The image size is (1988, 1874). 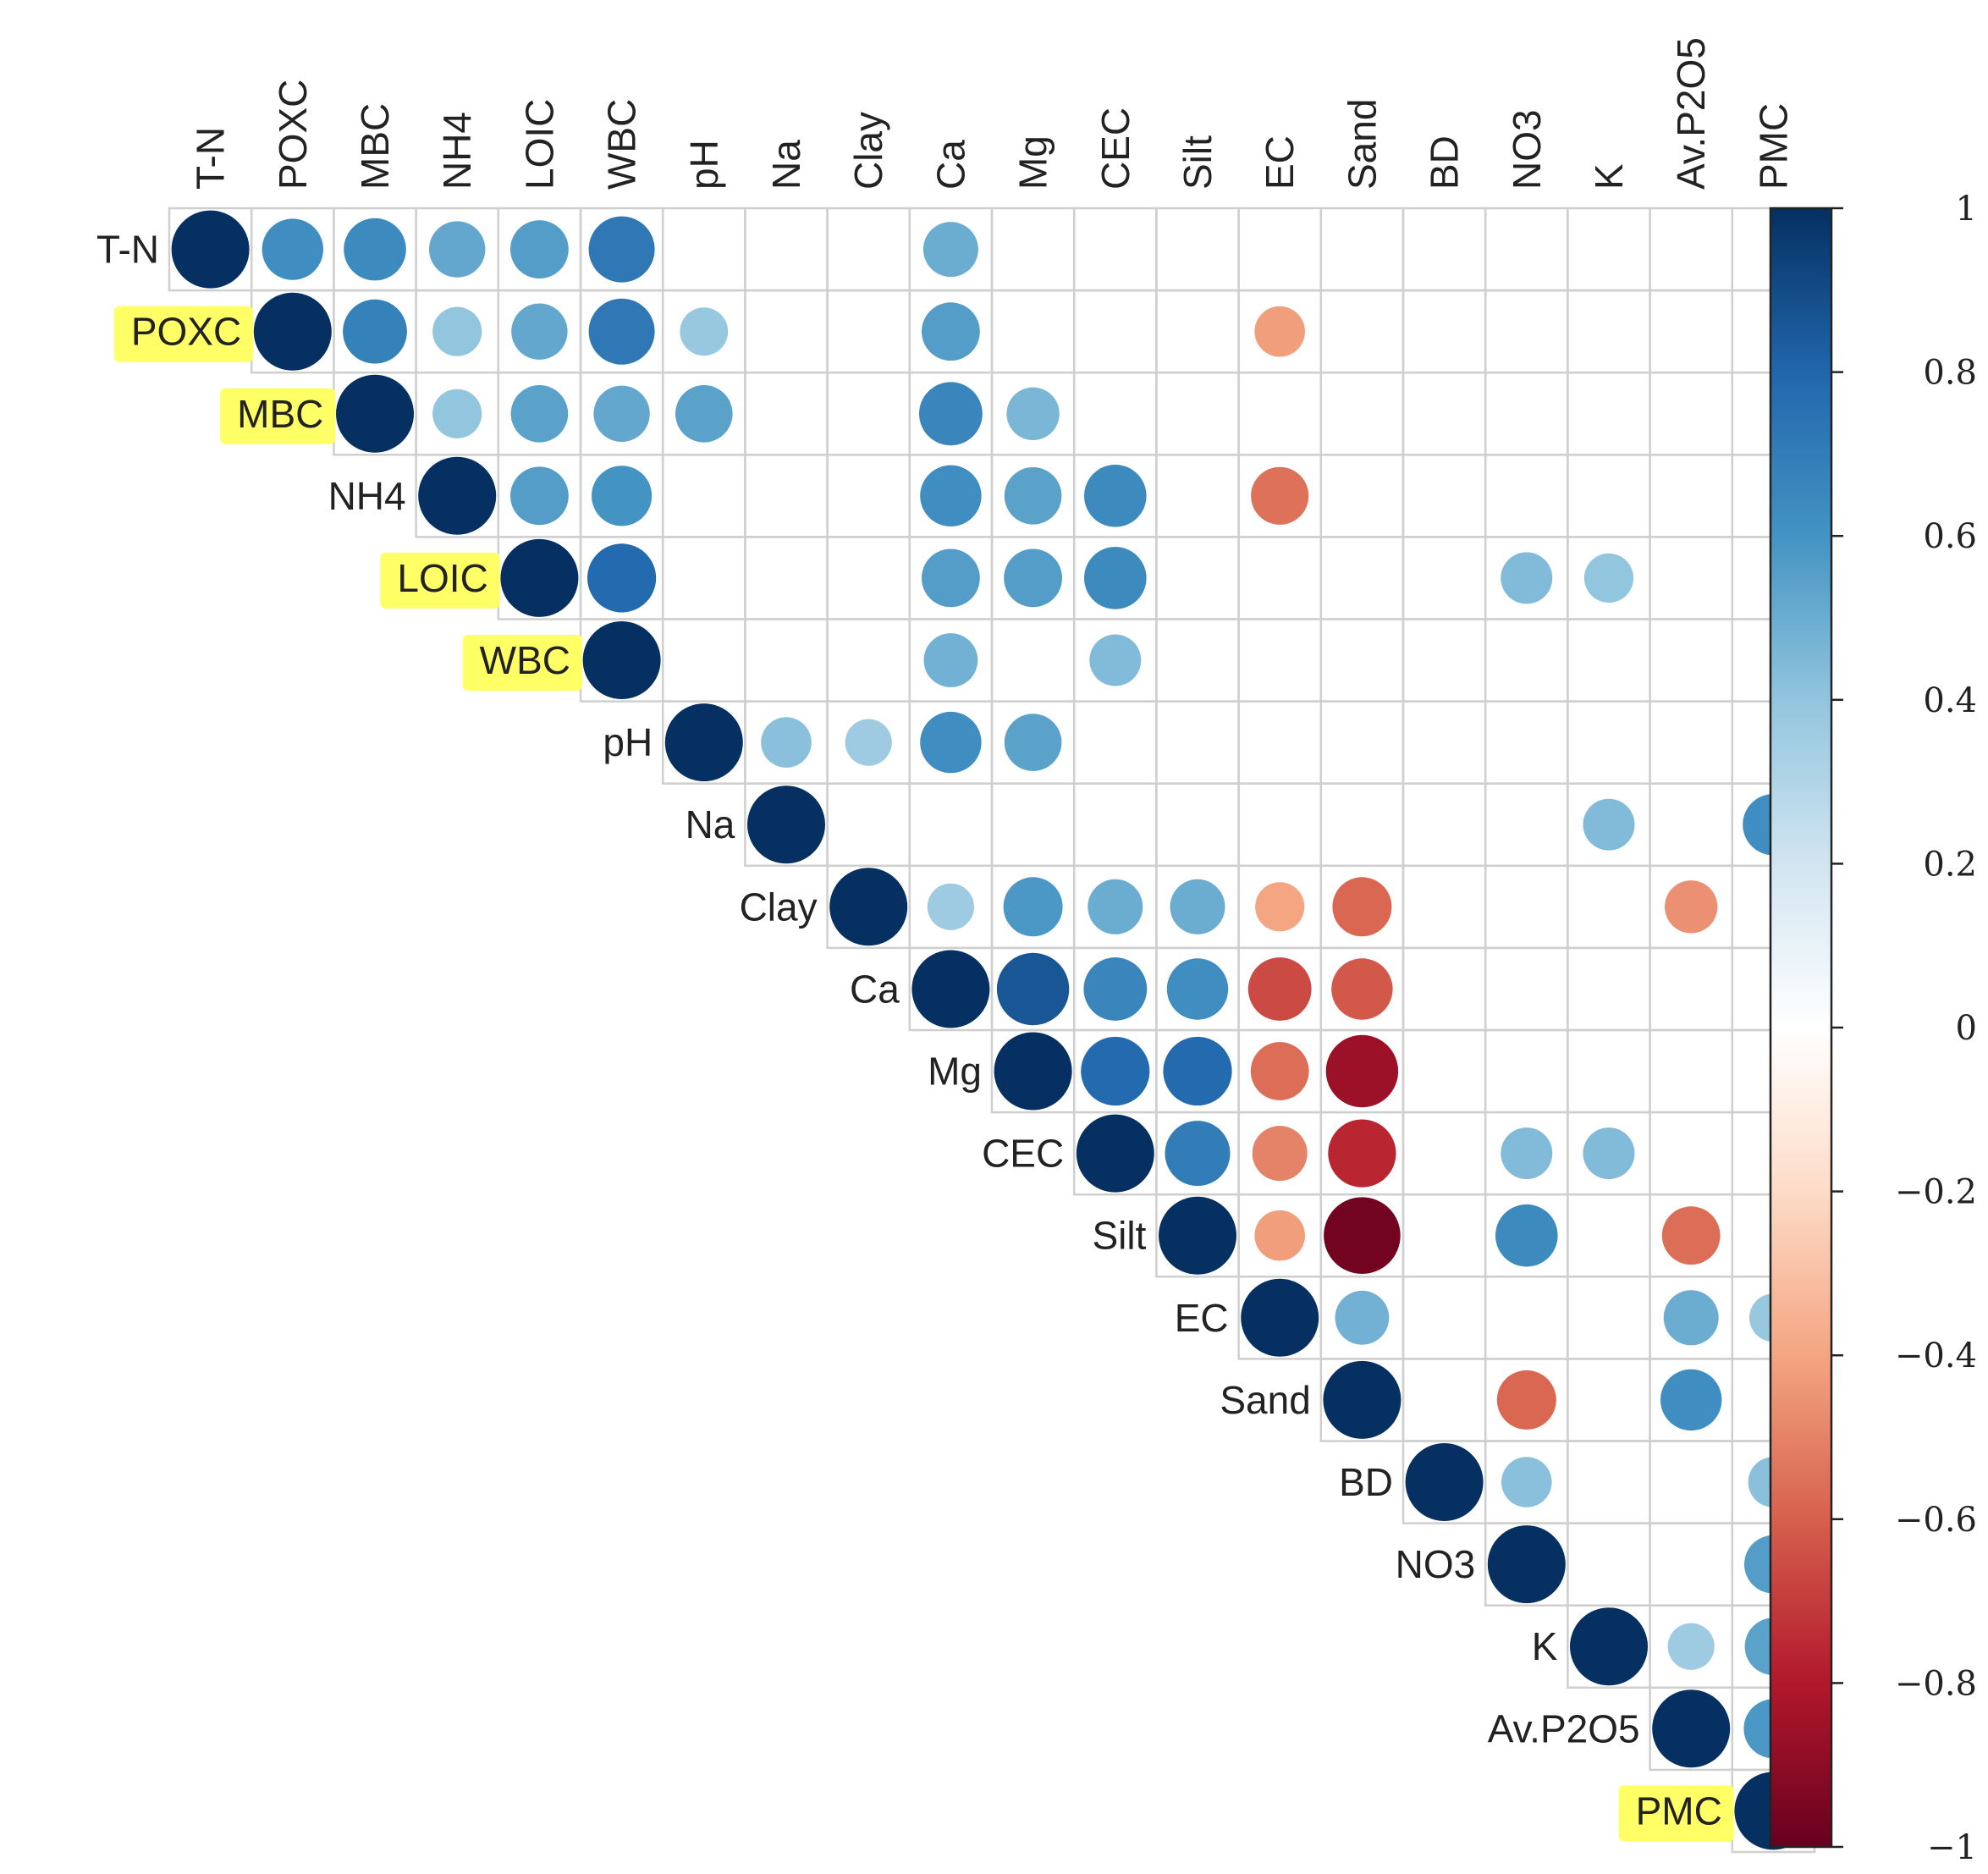 I want to click on colorbar-tick-label: 1, so click(x=1966, y=209).